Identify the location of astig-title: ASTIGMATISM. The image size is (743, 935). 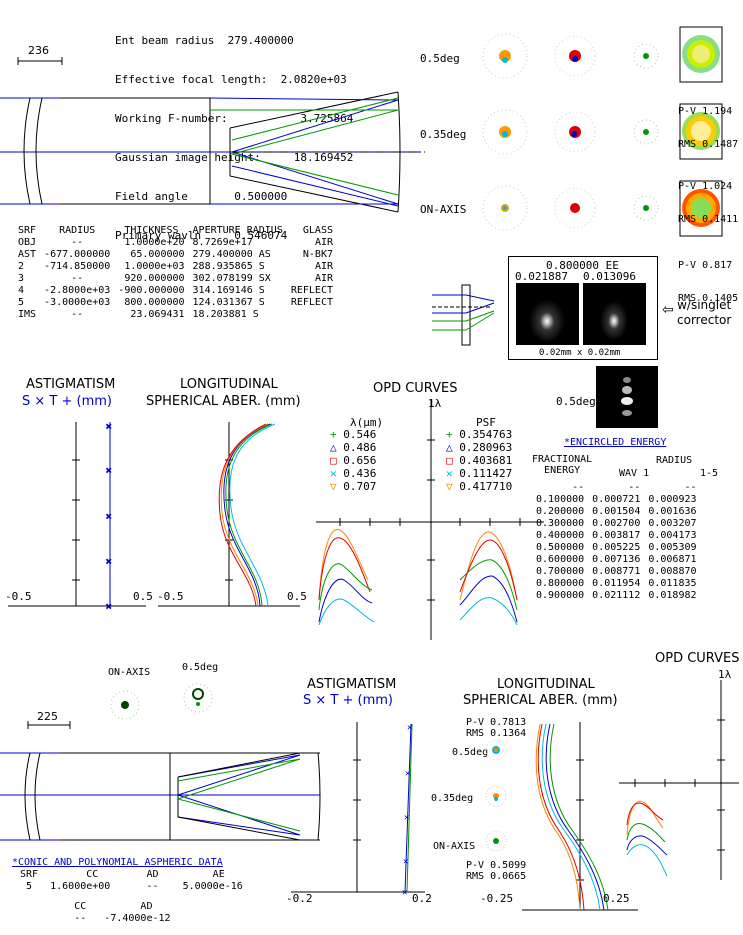
(71, 384).